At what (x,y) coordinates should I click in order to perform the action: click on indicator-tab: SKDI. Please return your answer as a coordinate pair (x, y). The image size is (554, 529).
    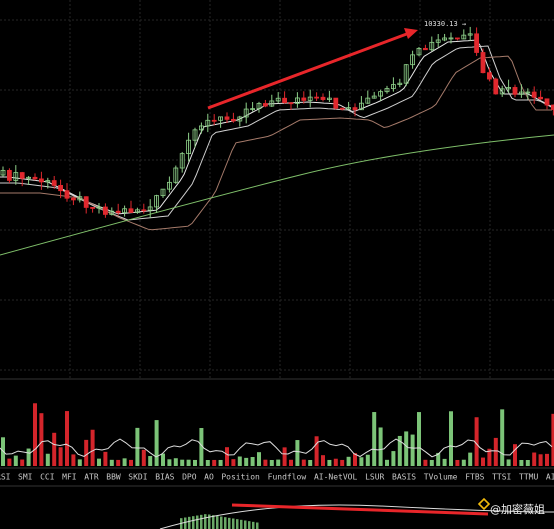
    Looking at the image, I should click on (137, 477).